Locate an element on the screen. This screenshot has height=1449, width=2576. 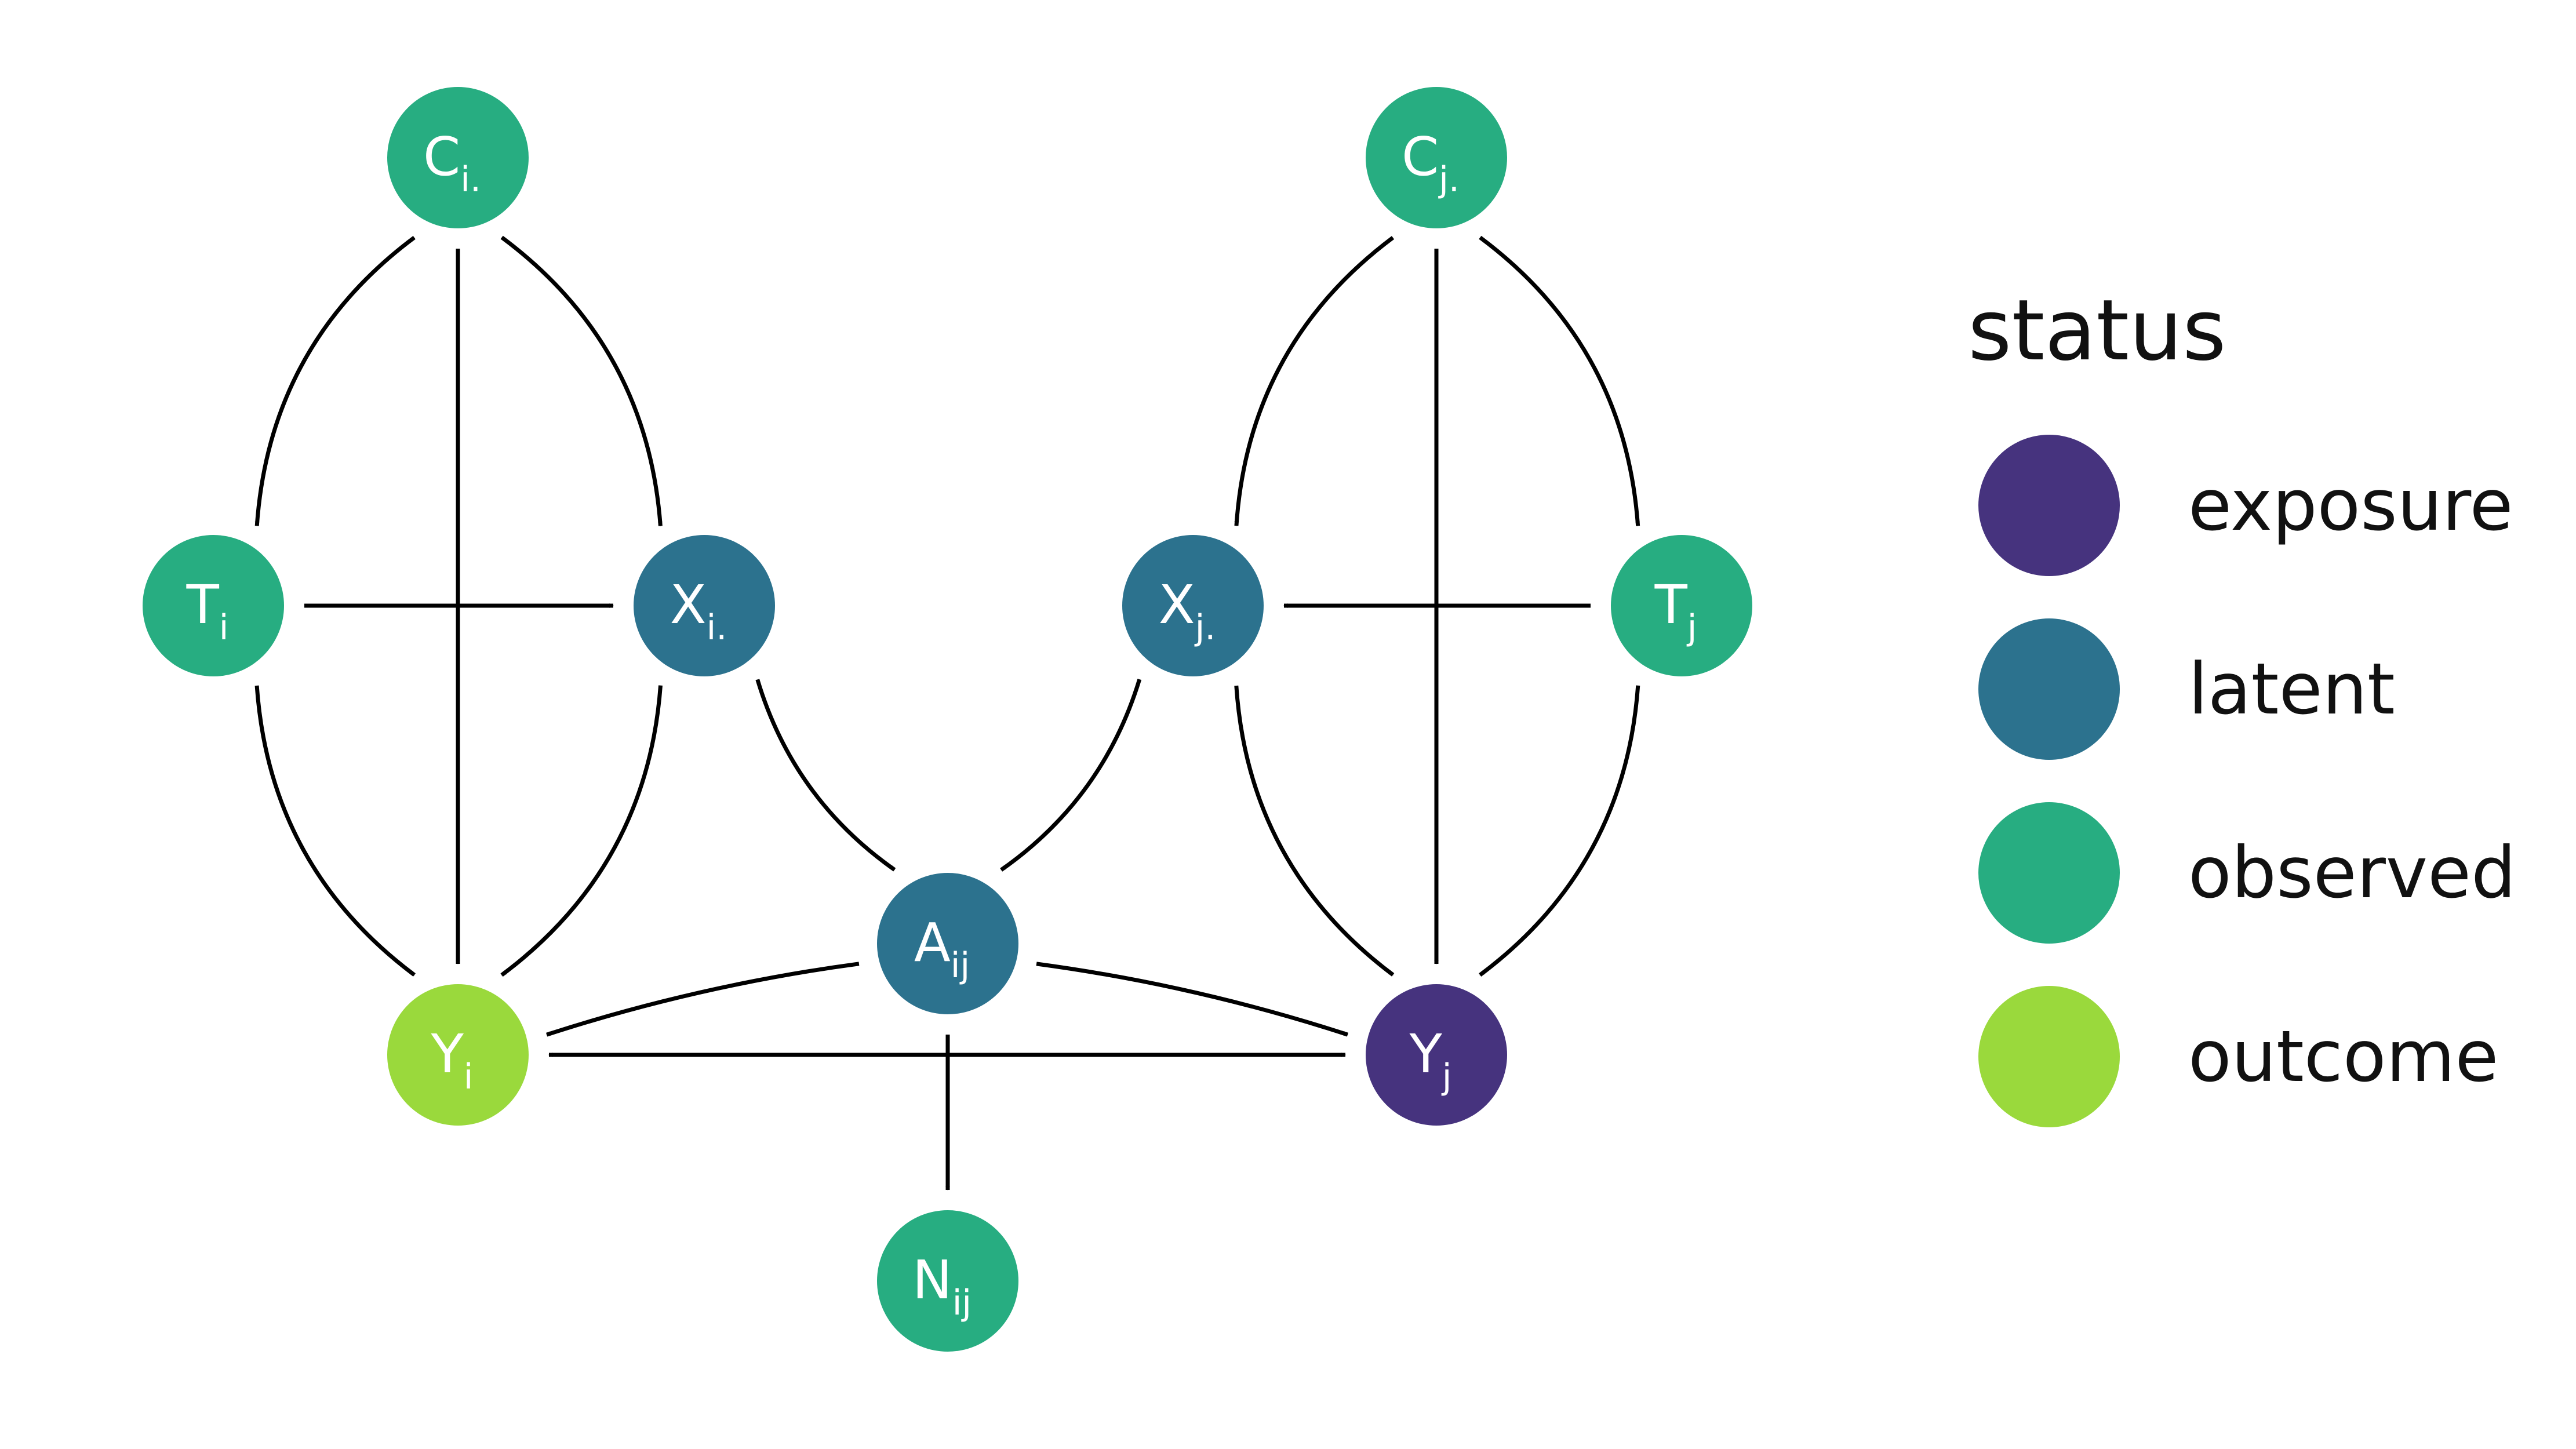
node-Xi-circle is located at coordinates (704, 605).